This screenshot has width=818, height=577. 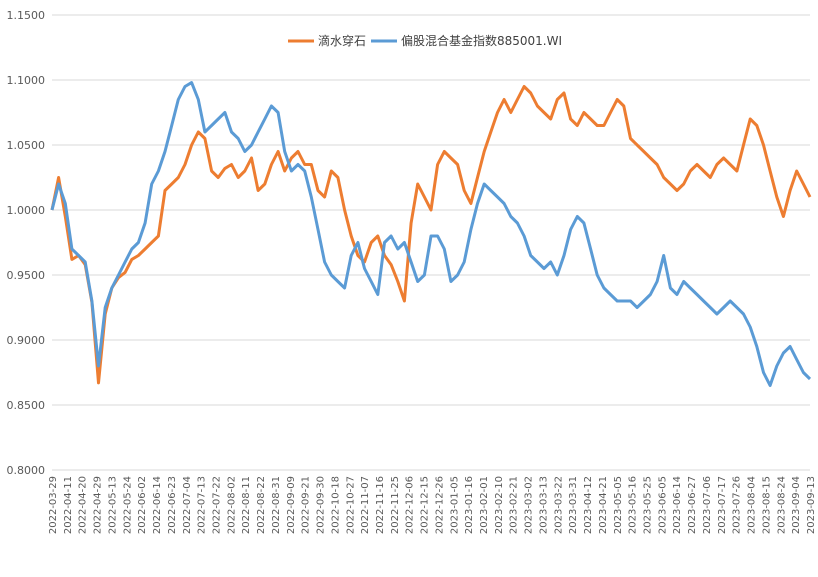 What do you see at coordinates (752, 505) in the screenshot?
I see `x-tick-label: 2023-08-04` at bounding box center [752, 505].